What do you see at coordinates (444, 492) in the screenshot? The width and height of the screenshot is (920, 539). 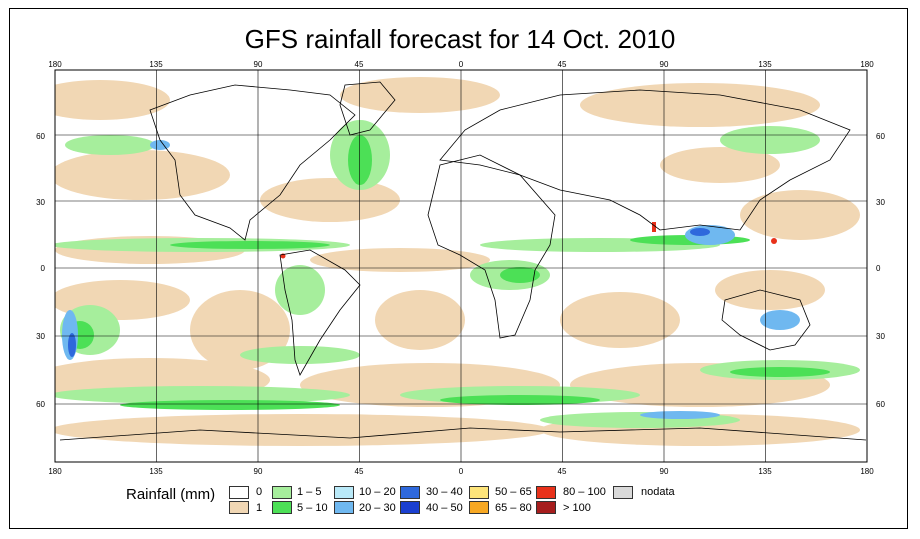 I see `legend-label: 30 – 40` at bounding box center [444, 492].